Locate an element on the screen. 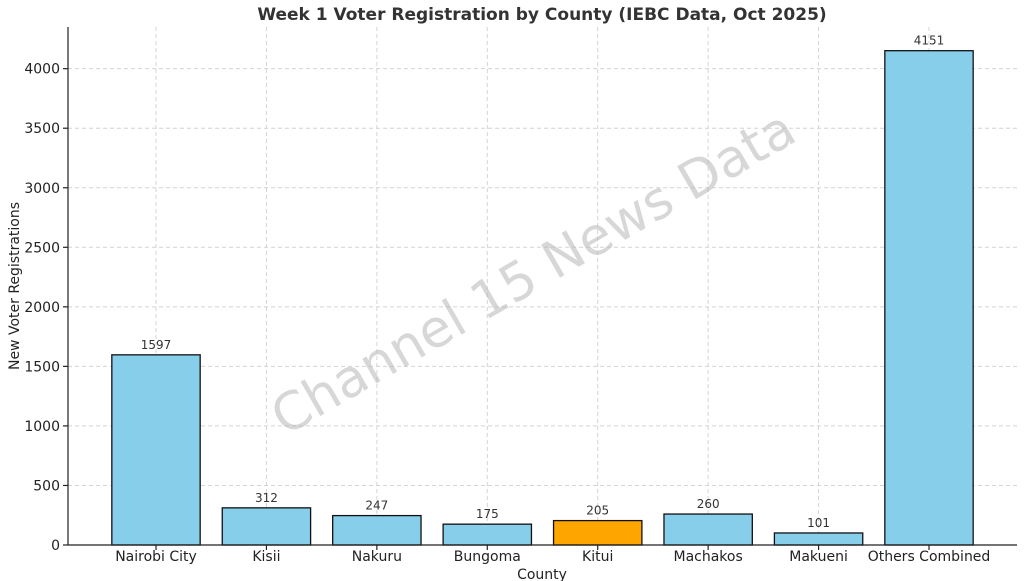  bar-nairobi-city is located at coordinates (156, 450).